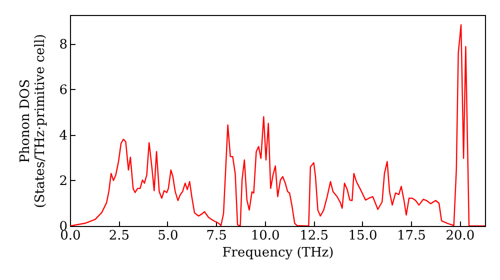 The width and height of the screenshot is (500, 280). Describe the element at coordinates (63, 90) in the screenshot. I see `y-tick-label: 6` at that location.